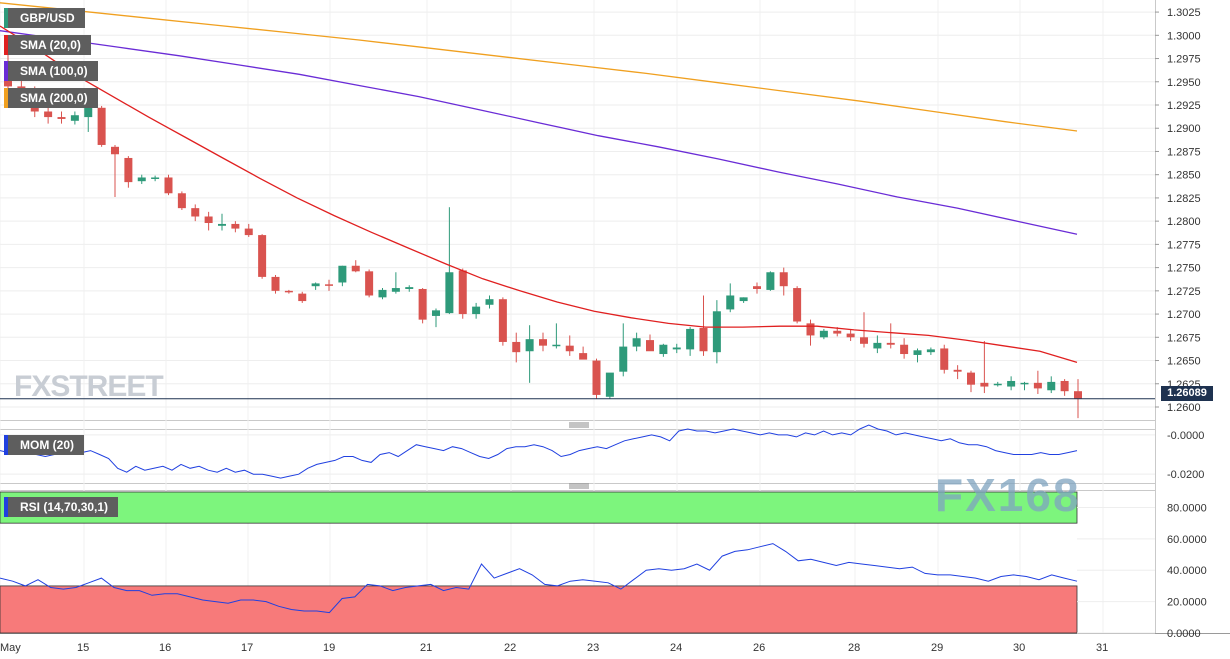 The image size is (1230, 659). Describe the element at coordinates (1184, 269) in the screenshot. I see `price-tick-label: 1.2750` at that location.